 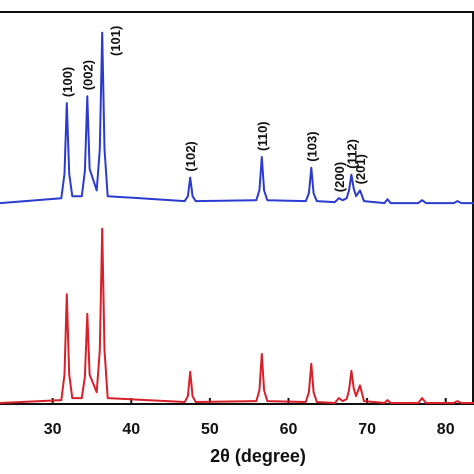 I want to click on x-tick-label: 80, so click(x=446, y=429).